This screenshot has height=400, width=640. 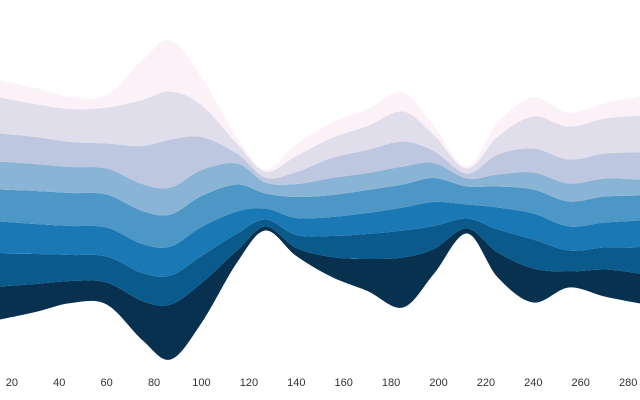 What do you see at coordinates (12, 383) in the screenshot?
I see `x-tick-label: 20` at bounding box center [12, 383].